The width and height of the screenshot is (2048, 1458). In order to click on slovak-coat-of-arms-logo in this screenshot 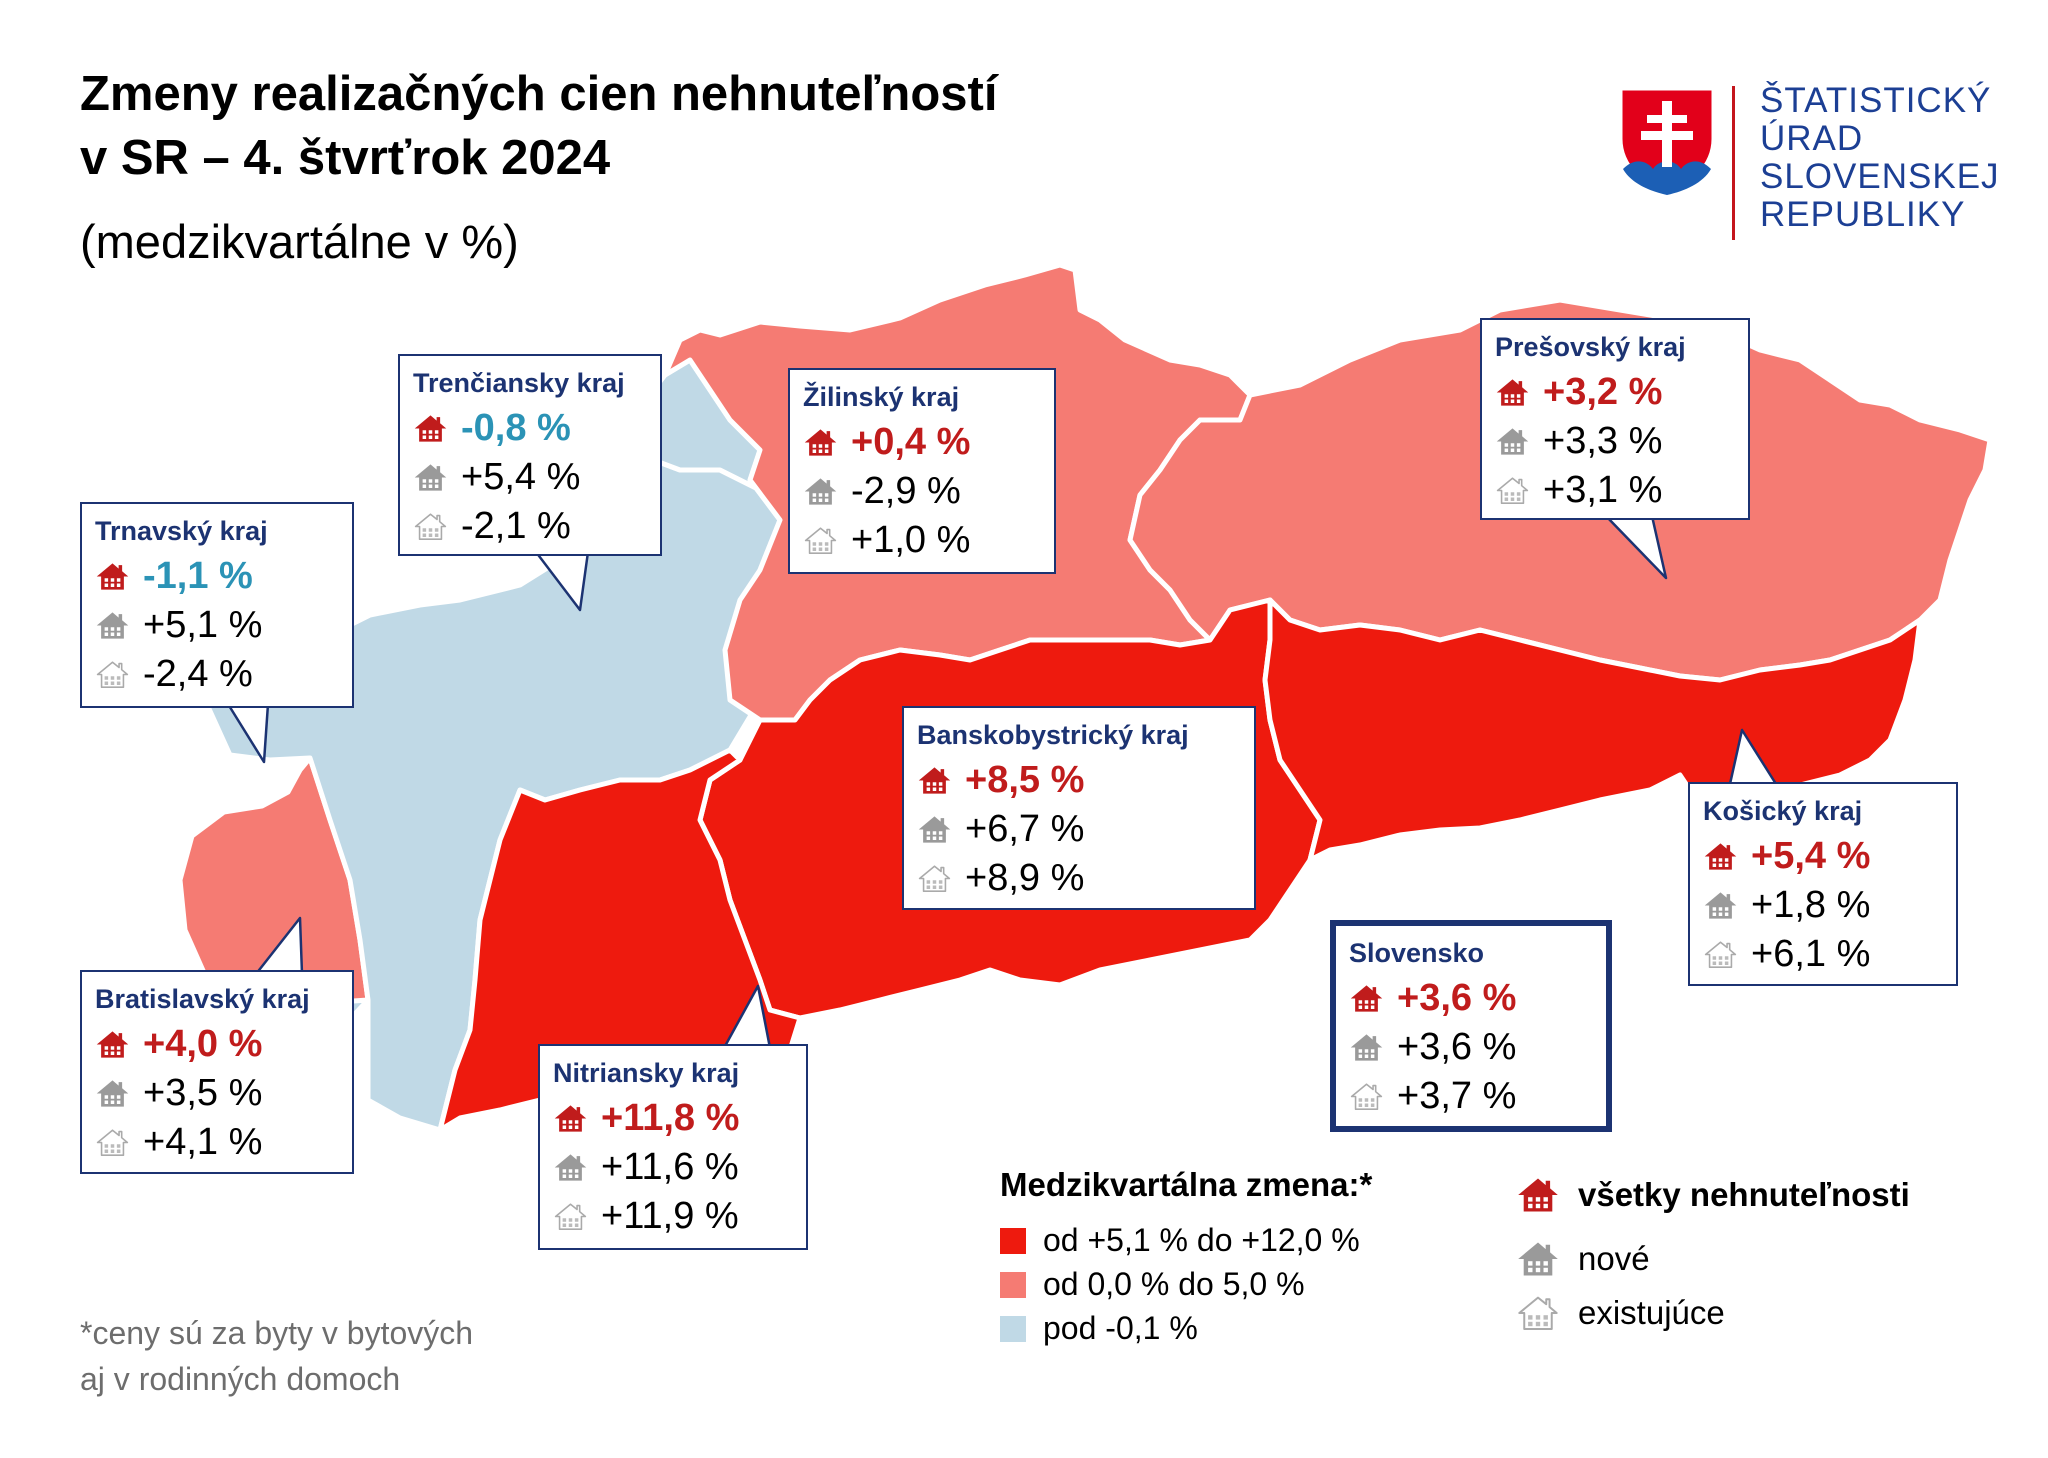, I will do `click(1667, 142)`.